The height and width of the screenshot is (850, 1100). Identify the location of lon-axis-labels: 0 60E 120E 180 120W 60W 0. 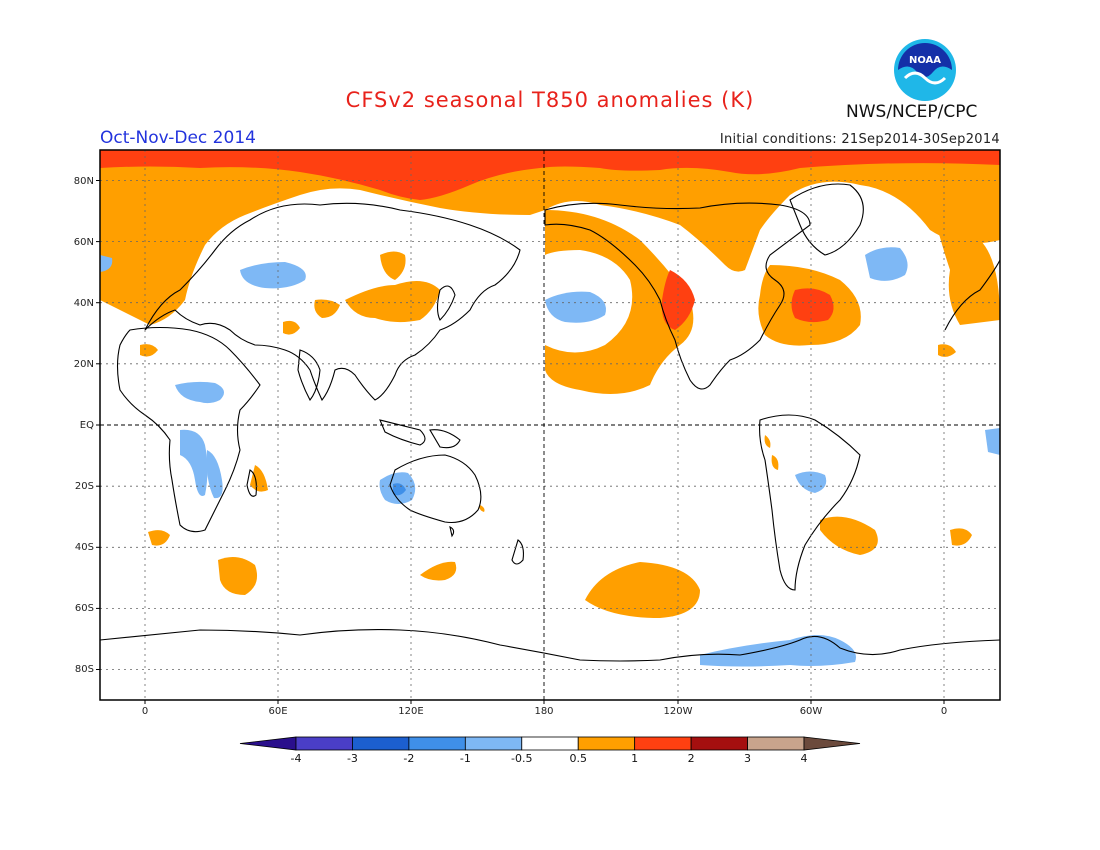
(544, 711).